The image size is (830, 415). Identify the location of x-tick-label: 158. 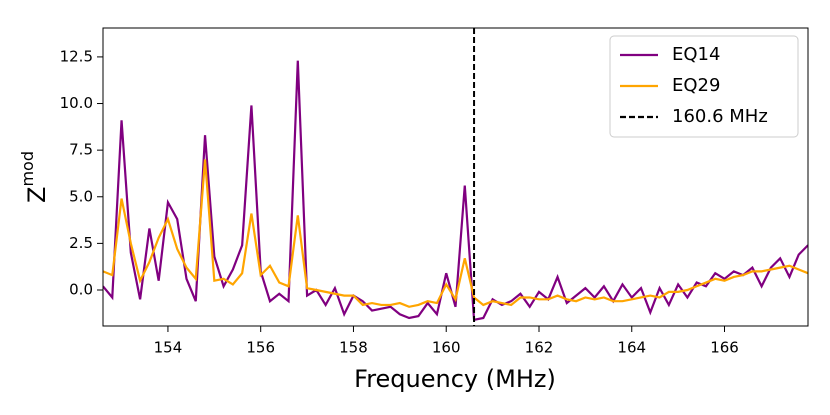
(353, 348).